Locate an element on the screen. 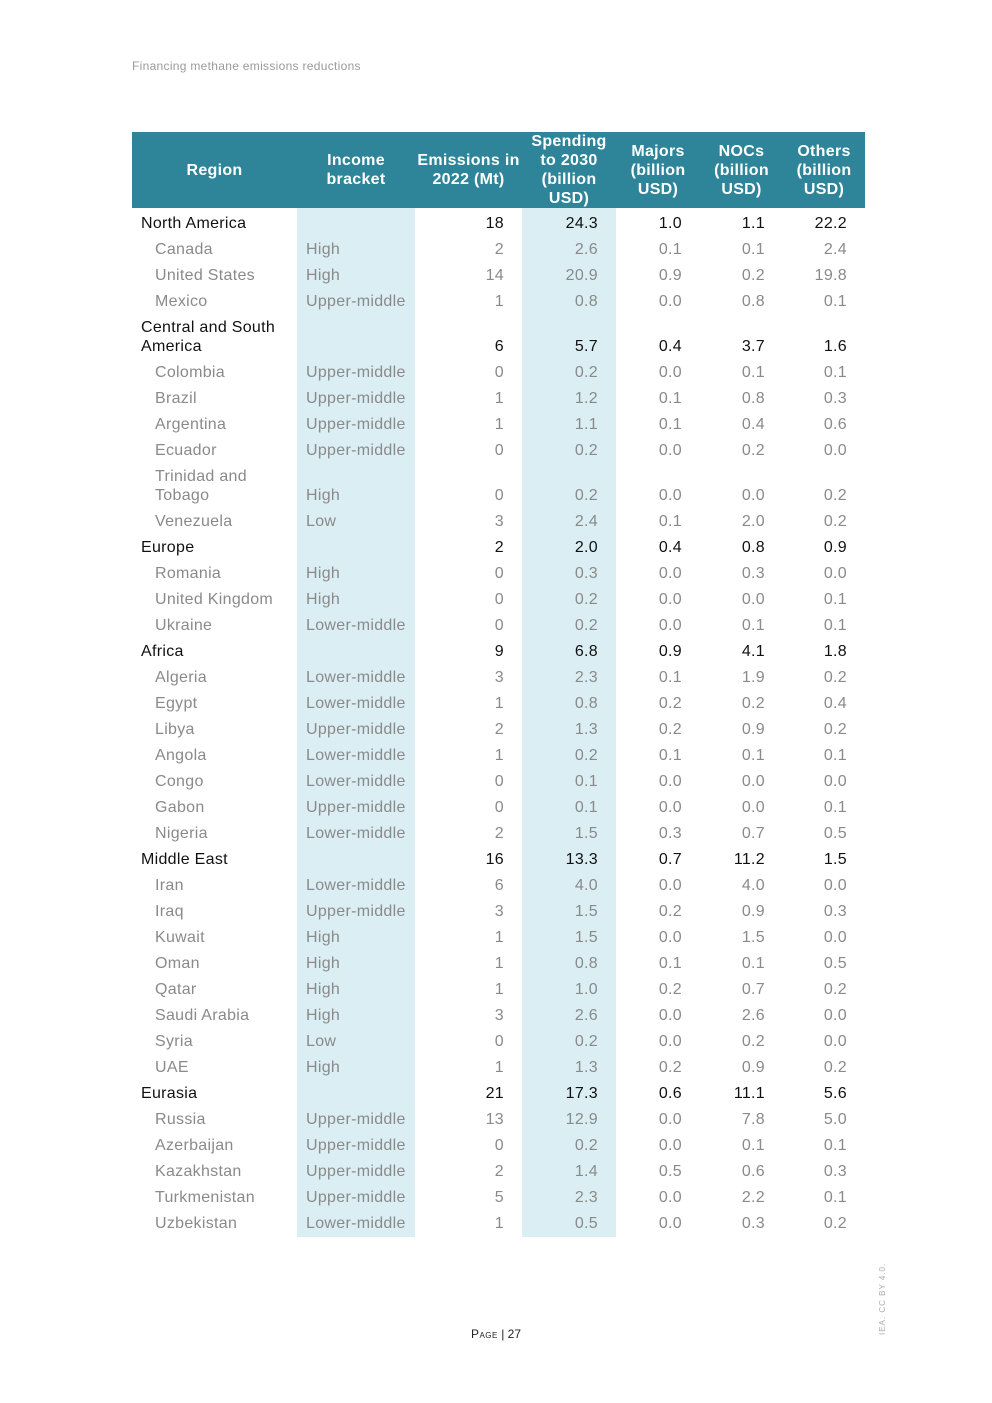  cell-name: Romania is located at coordinates (188, 573).